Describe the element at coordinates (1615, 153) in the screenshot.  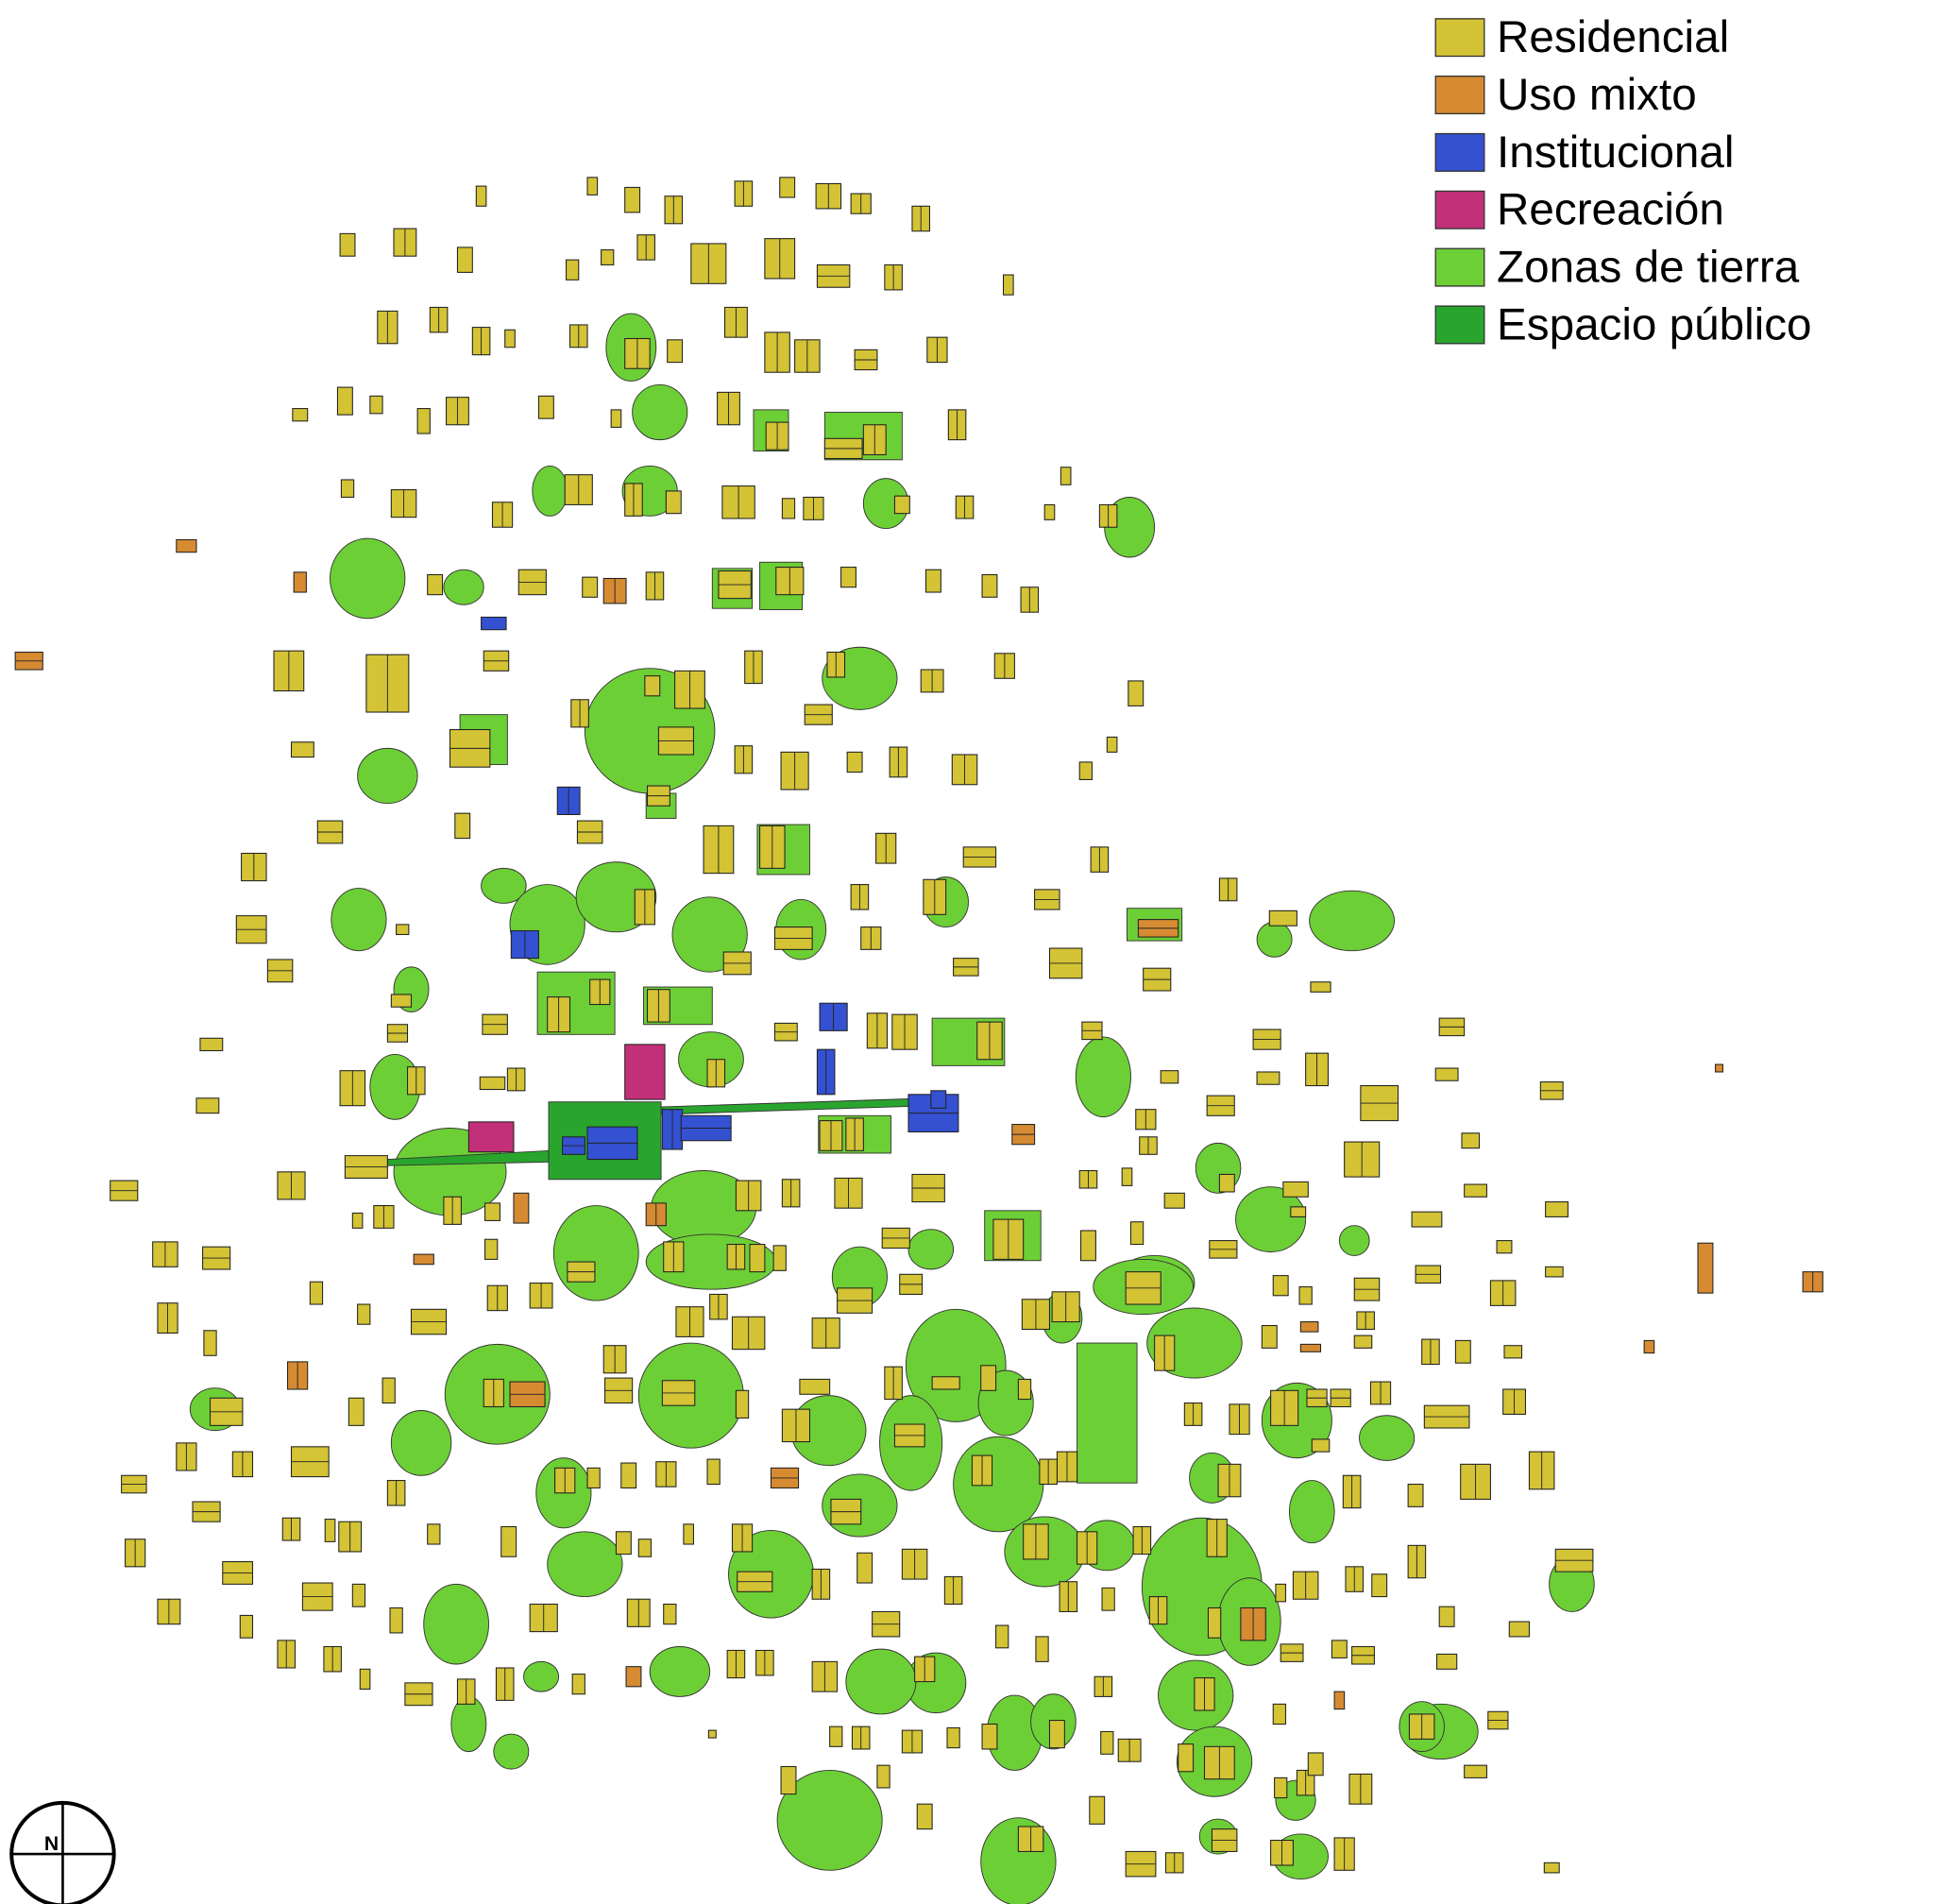
I see `legend-label: Institucional` at that location.